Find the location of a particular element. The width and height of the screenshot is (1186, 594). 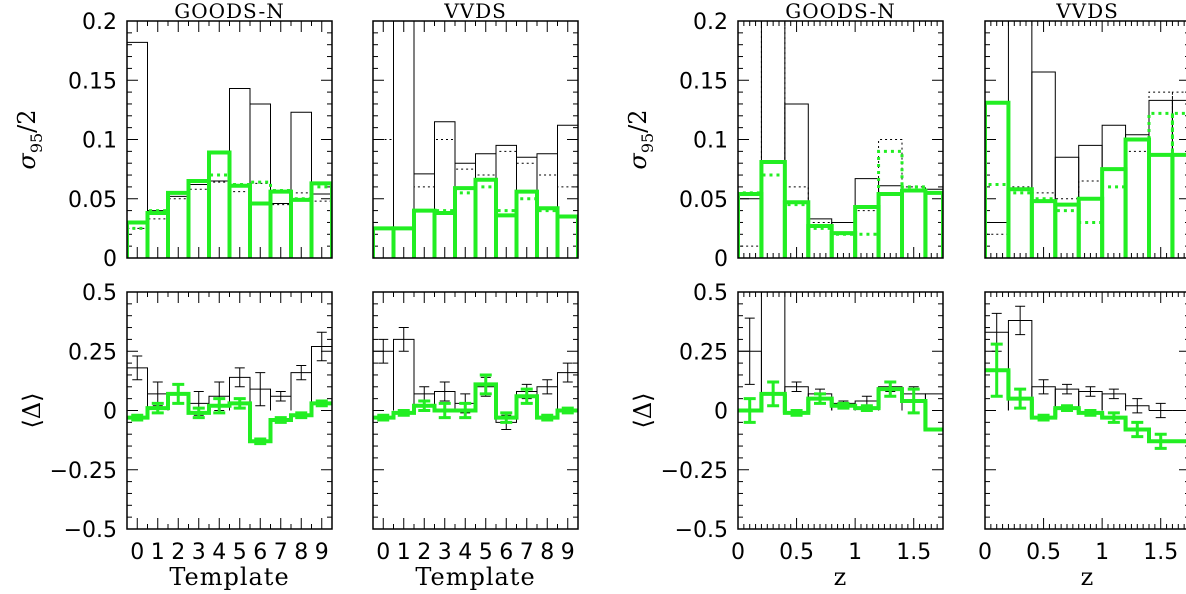

x-tick-label: 3 is located at coordinates (199, 552).